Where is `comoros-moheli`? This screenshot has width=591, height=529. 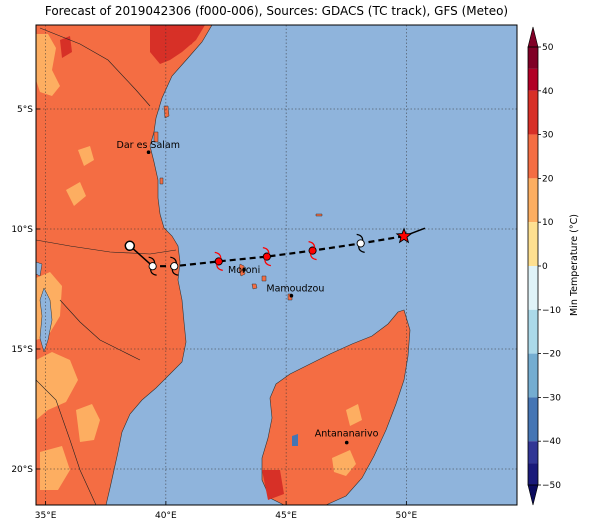
comoros-moheli is located at coordinates (254, 286).